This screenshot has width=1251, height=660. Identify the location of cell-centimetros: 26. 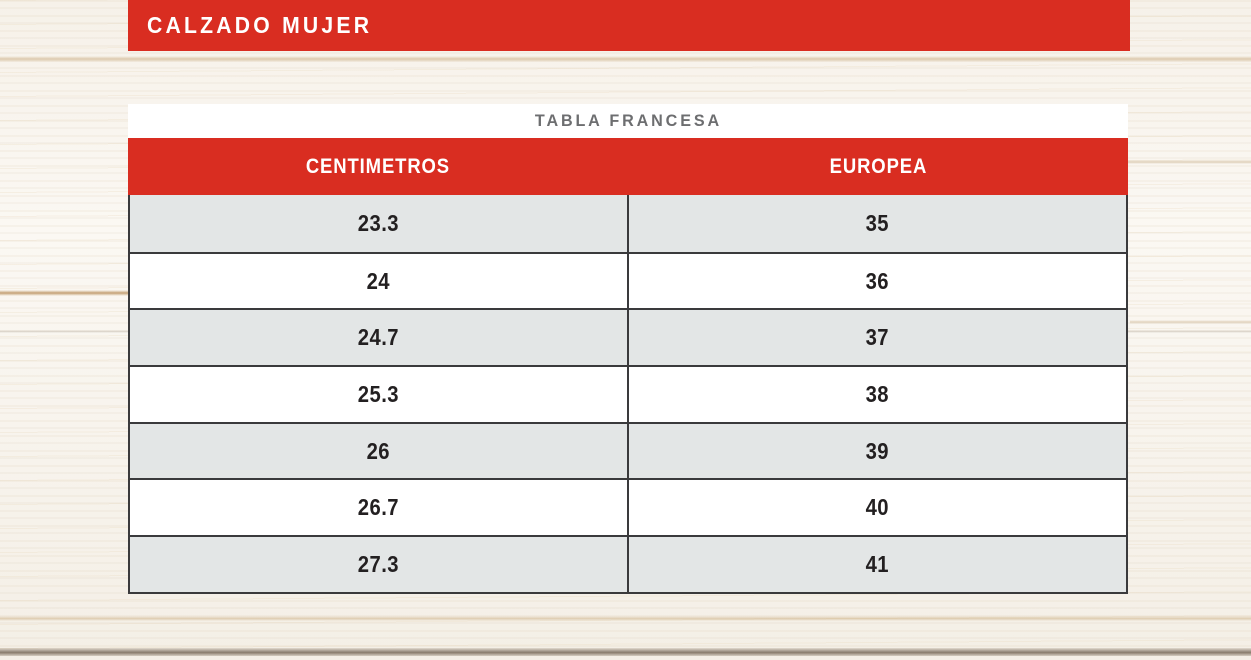
(379, 451).